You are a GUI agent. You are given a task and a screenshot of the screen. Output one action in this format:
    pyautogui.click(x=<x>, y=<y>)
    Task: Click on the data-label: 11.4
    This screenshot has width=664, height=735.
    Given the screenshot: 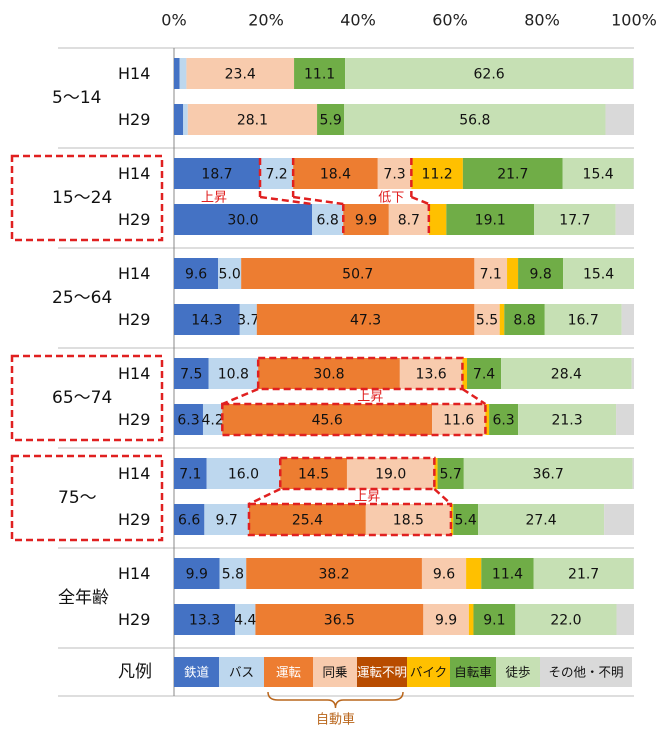 What is the action you would take?
    pyautogui.click(x=507, y=575)
    